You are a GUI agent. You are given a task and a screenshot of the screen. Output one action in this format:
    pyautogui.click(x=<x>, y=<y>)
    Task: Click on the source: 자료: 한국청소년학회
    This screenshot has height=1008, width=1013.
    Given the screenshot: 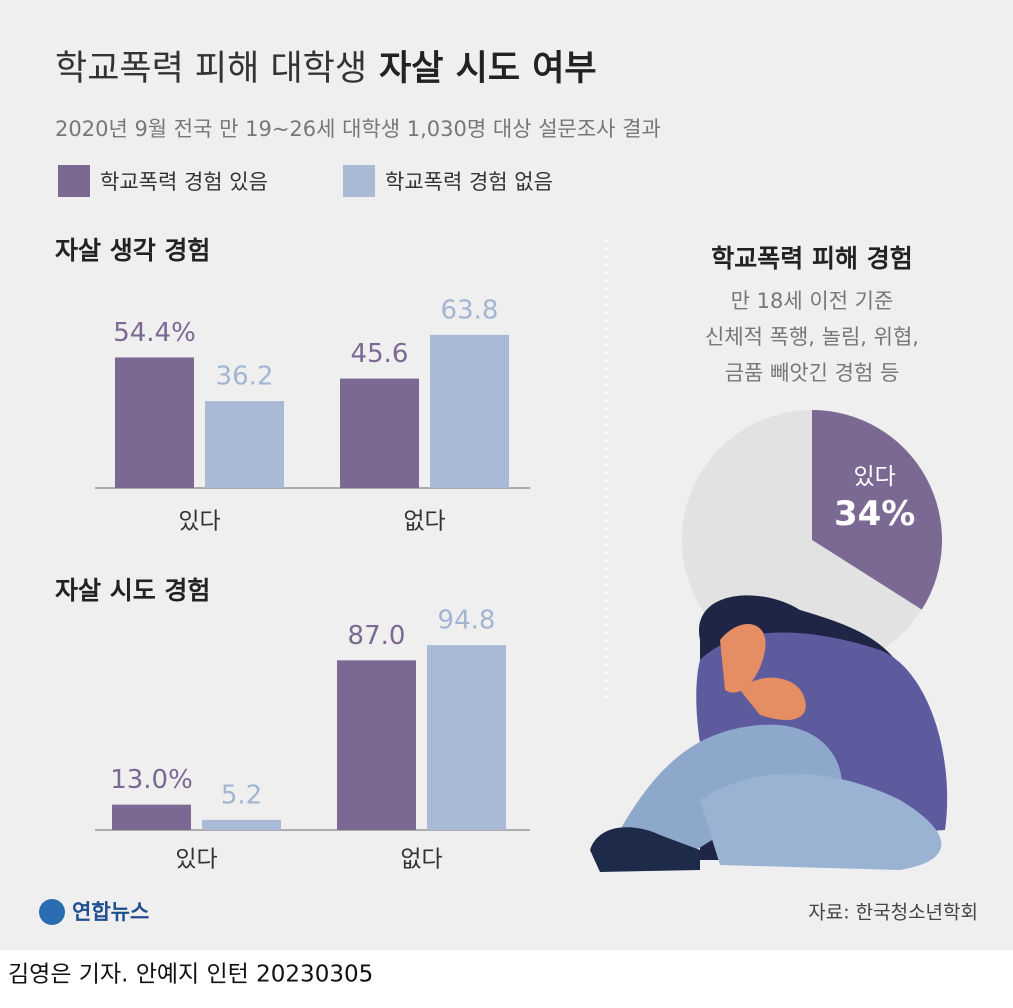 What is the action you would take?
    pyautogui.click(x=893, y=913)
    